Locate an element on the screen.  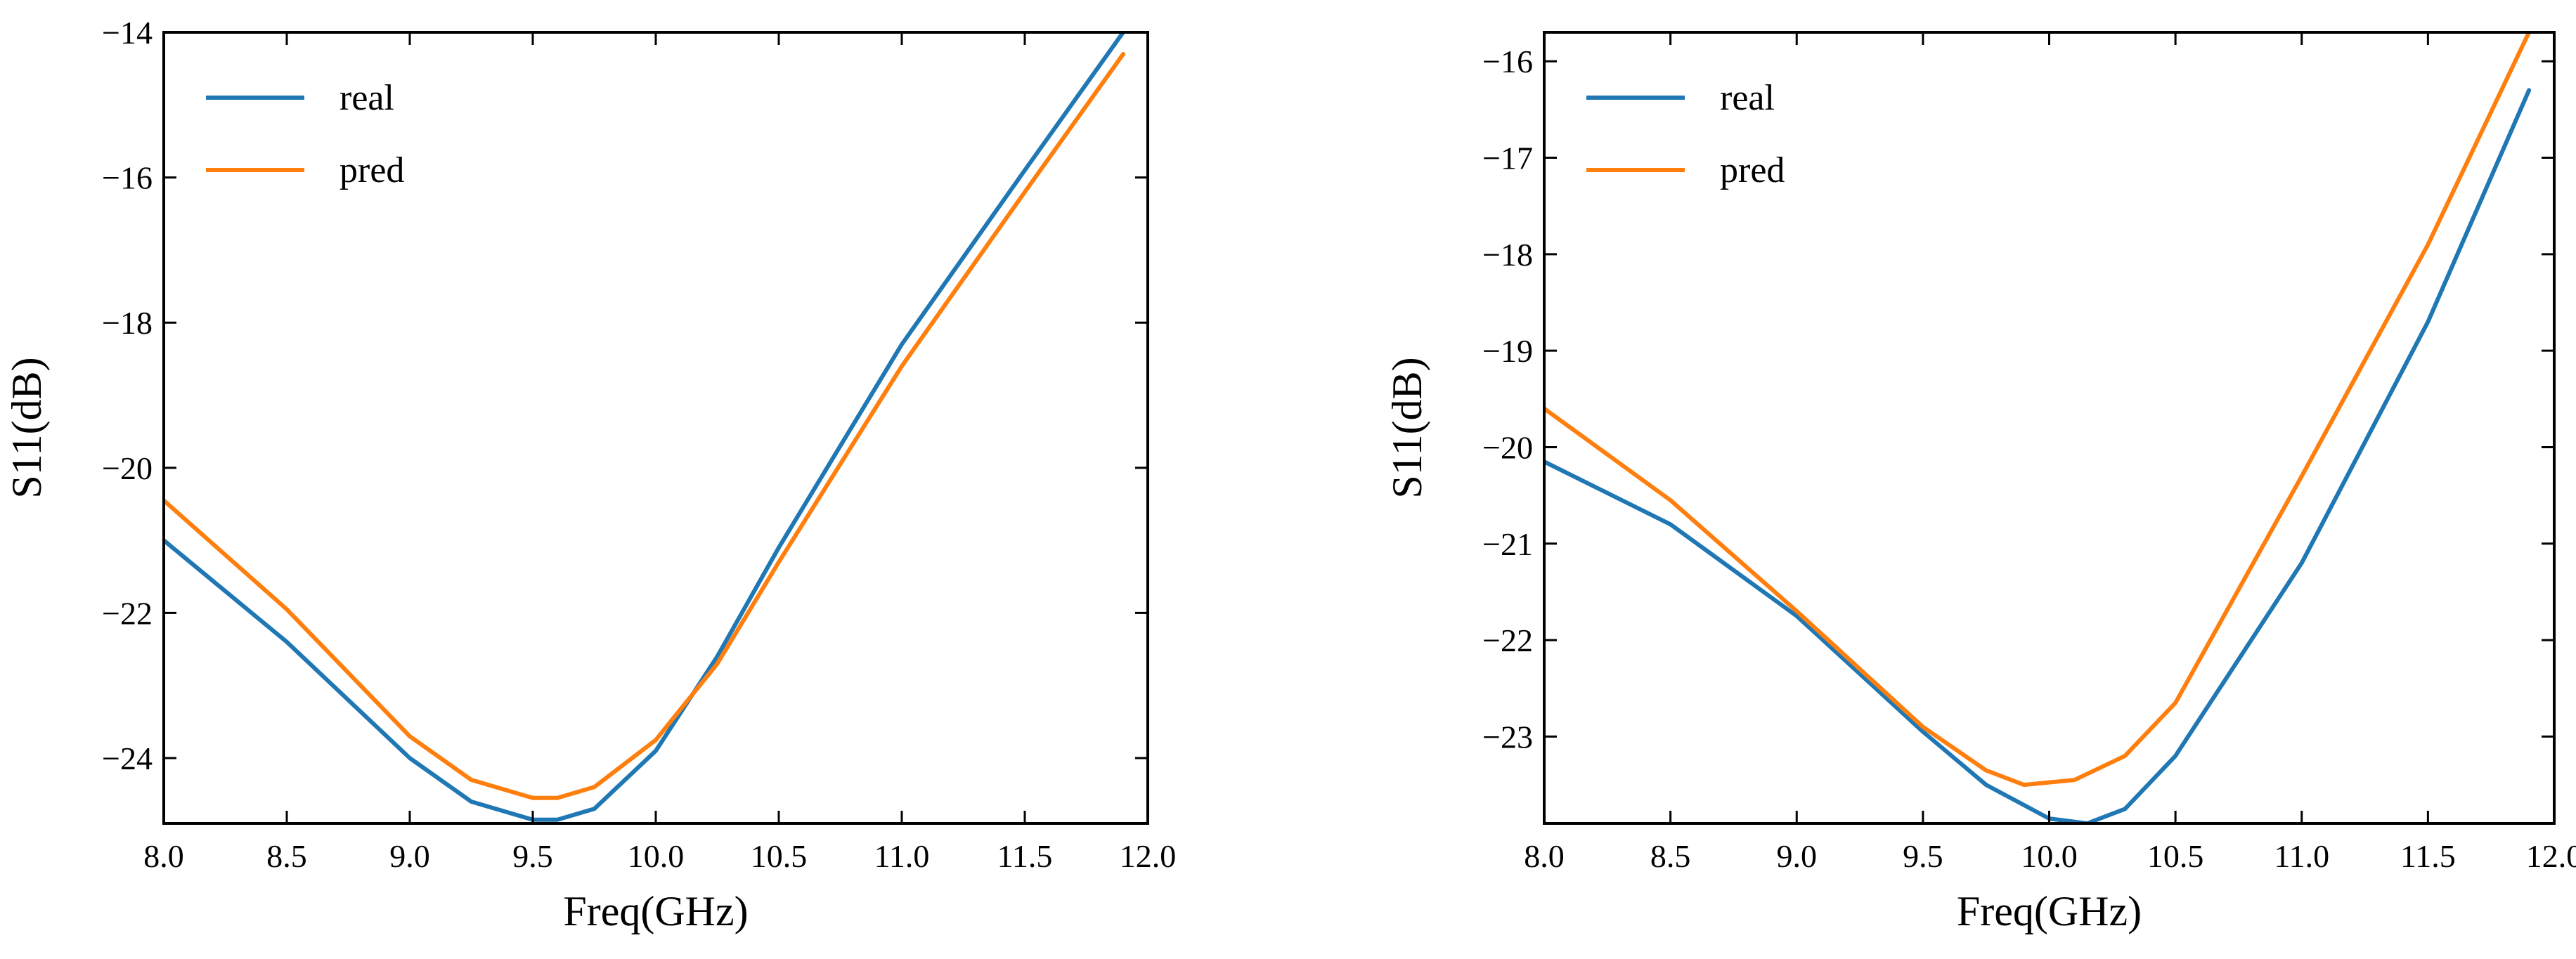
y-tick-label: −23 is located at coordinates (1507, 737).